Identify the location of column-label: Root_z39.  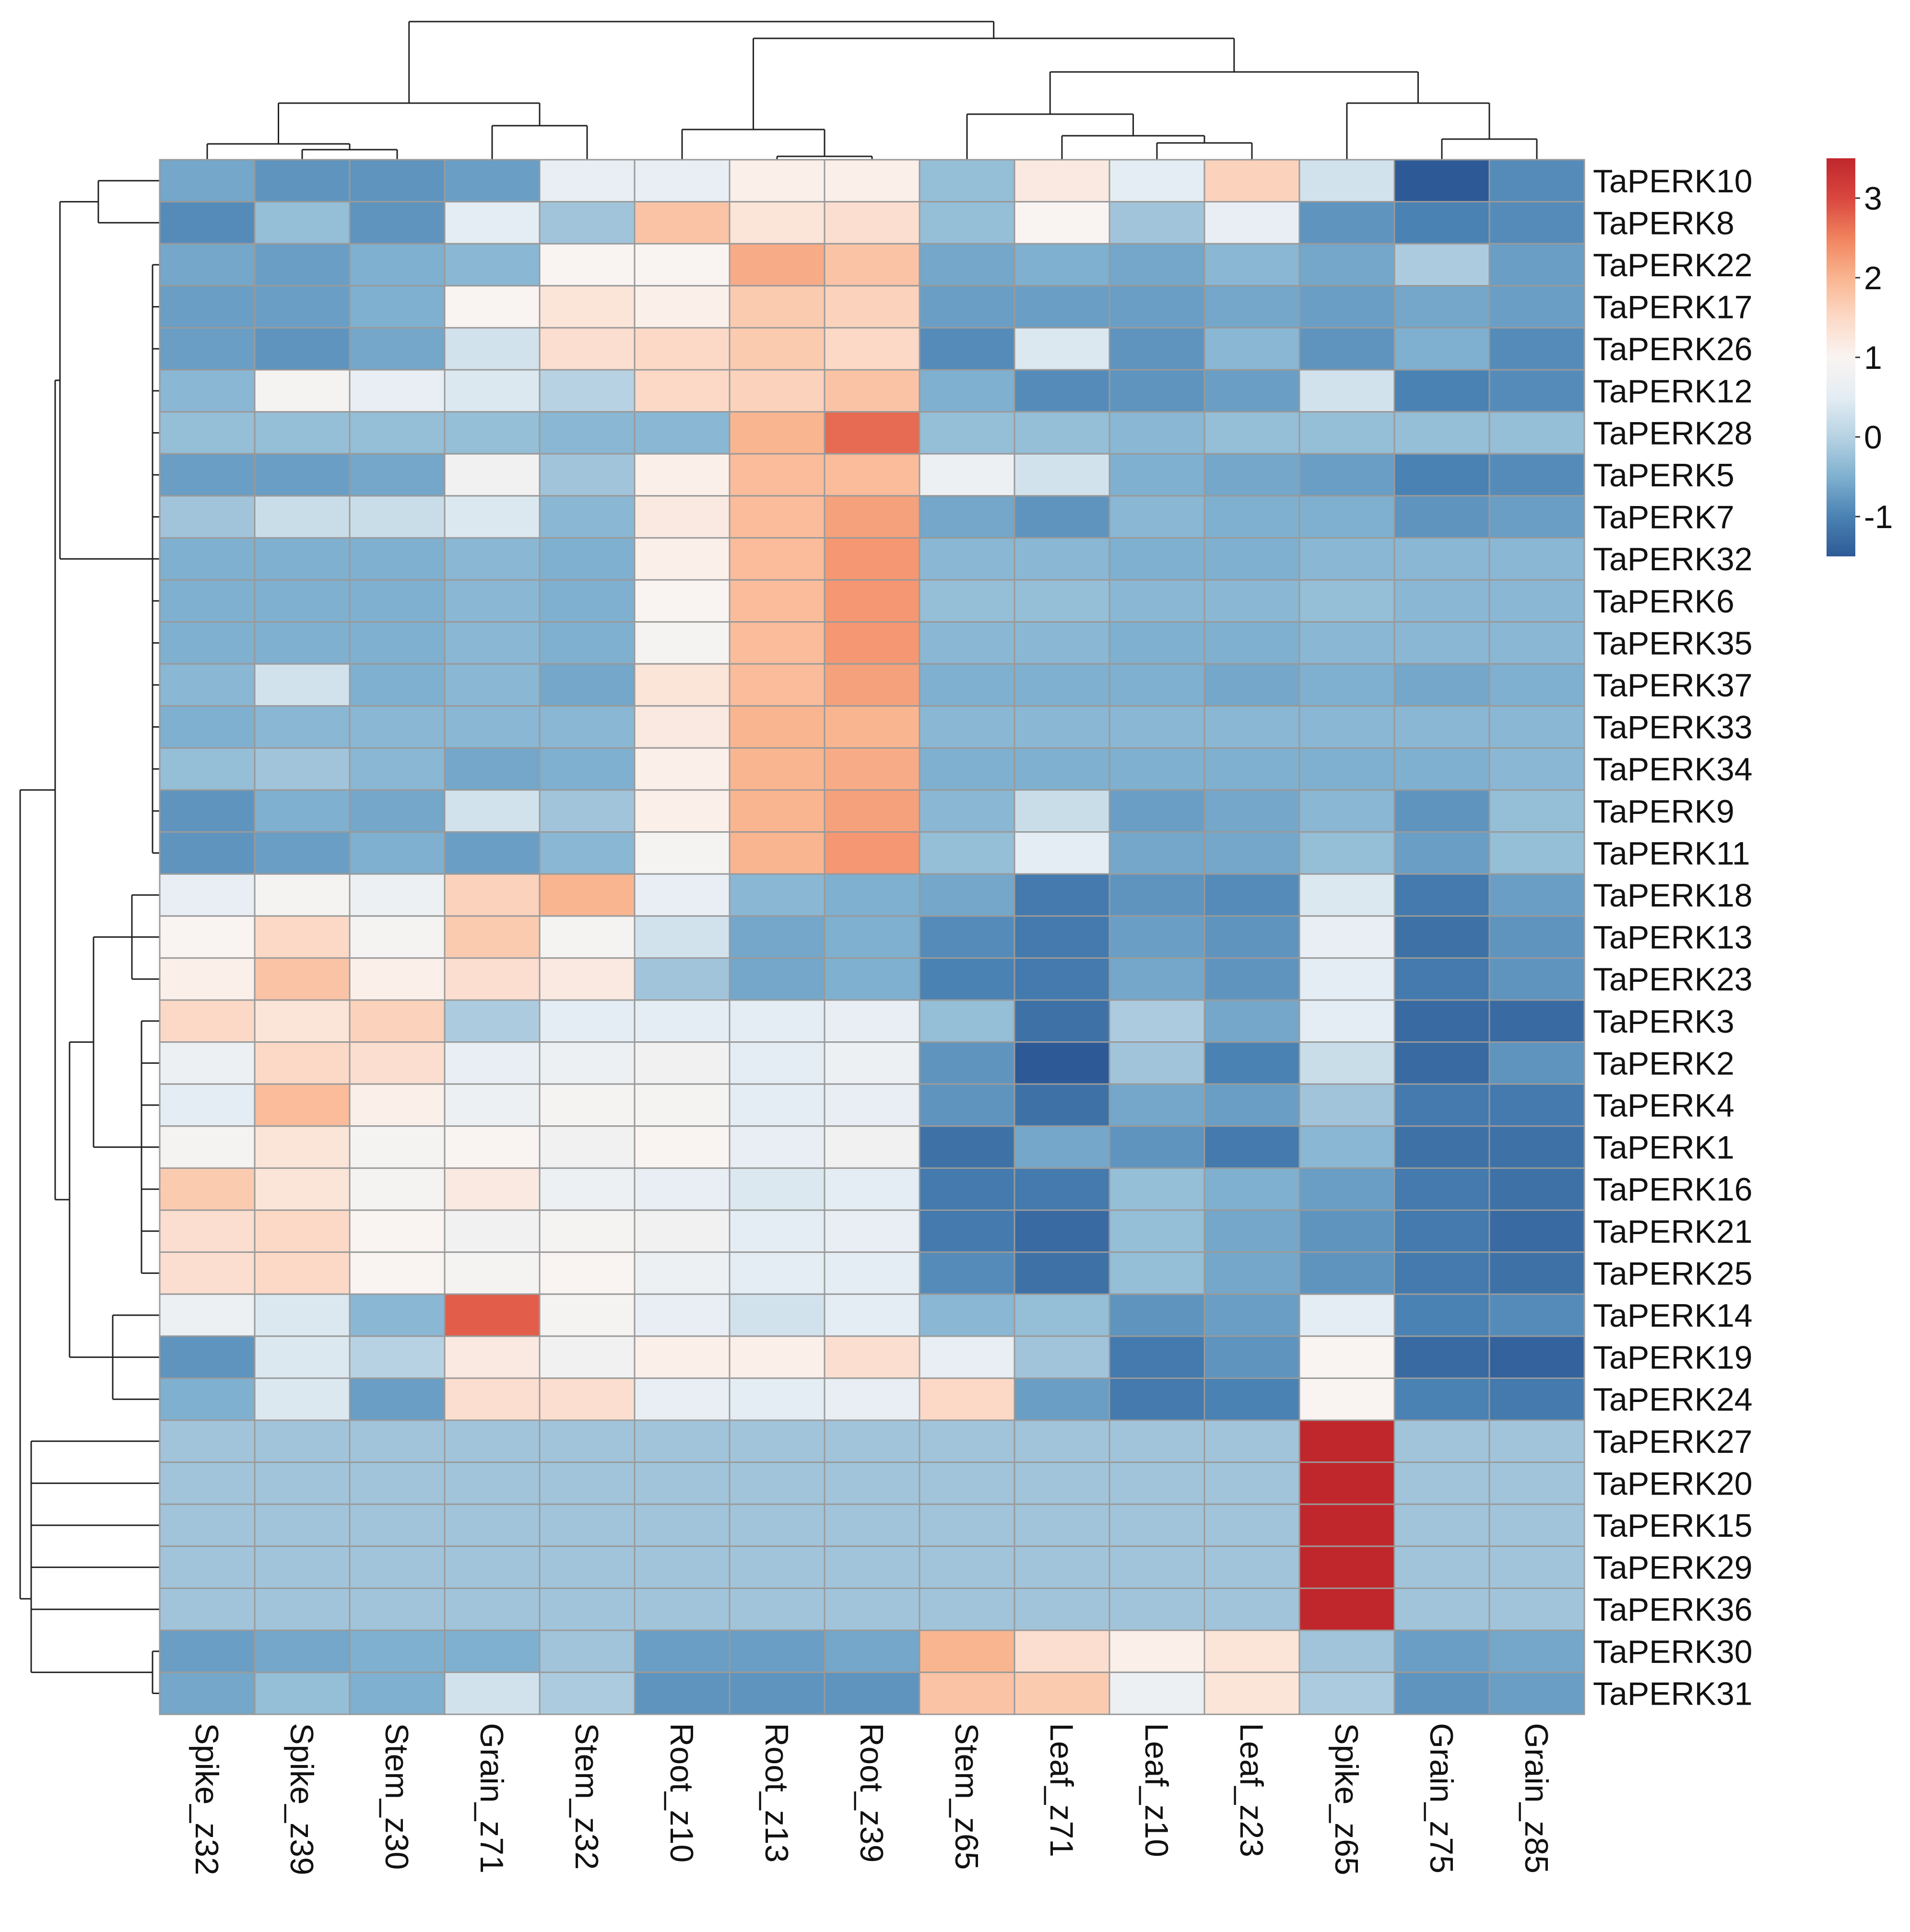
(871, 1792).